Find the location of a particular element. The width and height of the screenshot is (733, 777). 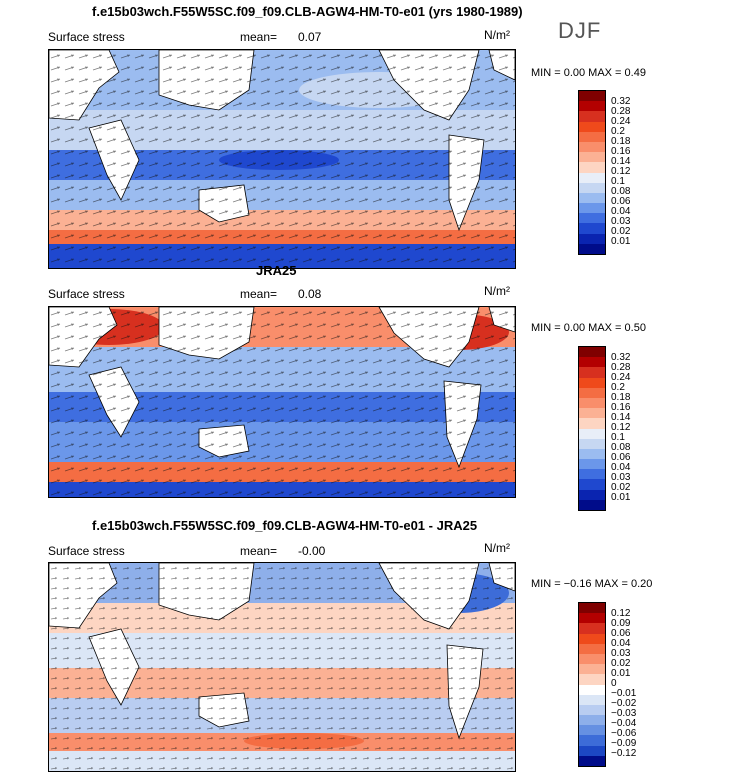

panel1-cbar-label: 0.28 is located at coordinates (621, 111).